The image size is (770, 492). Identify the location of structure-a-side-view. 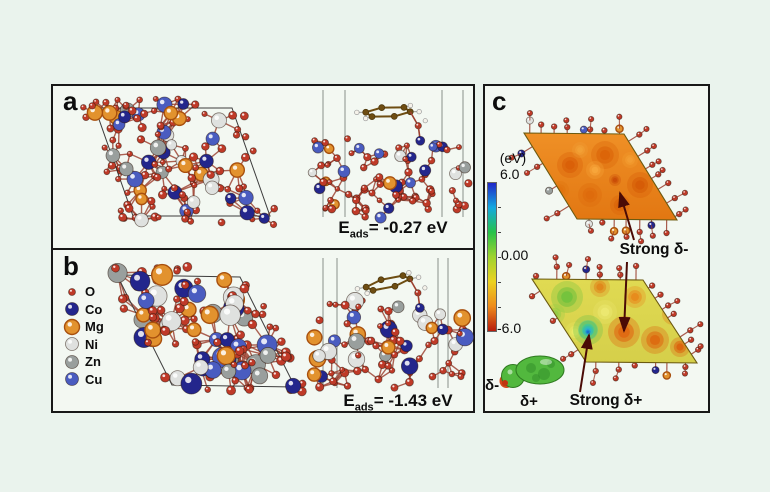
(390, 157).